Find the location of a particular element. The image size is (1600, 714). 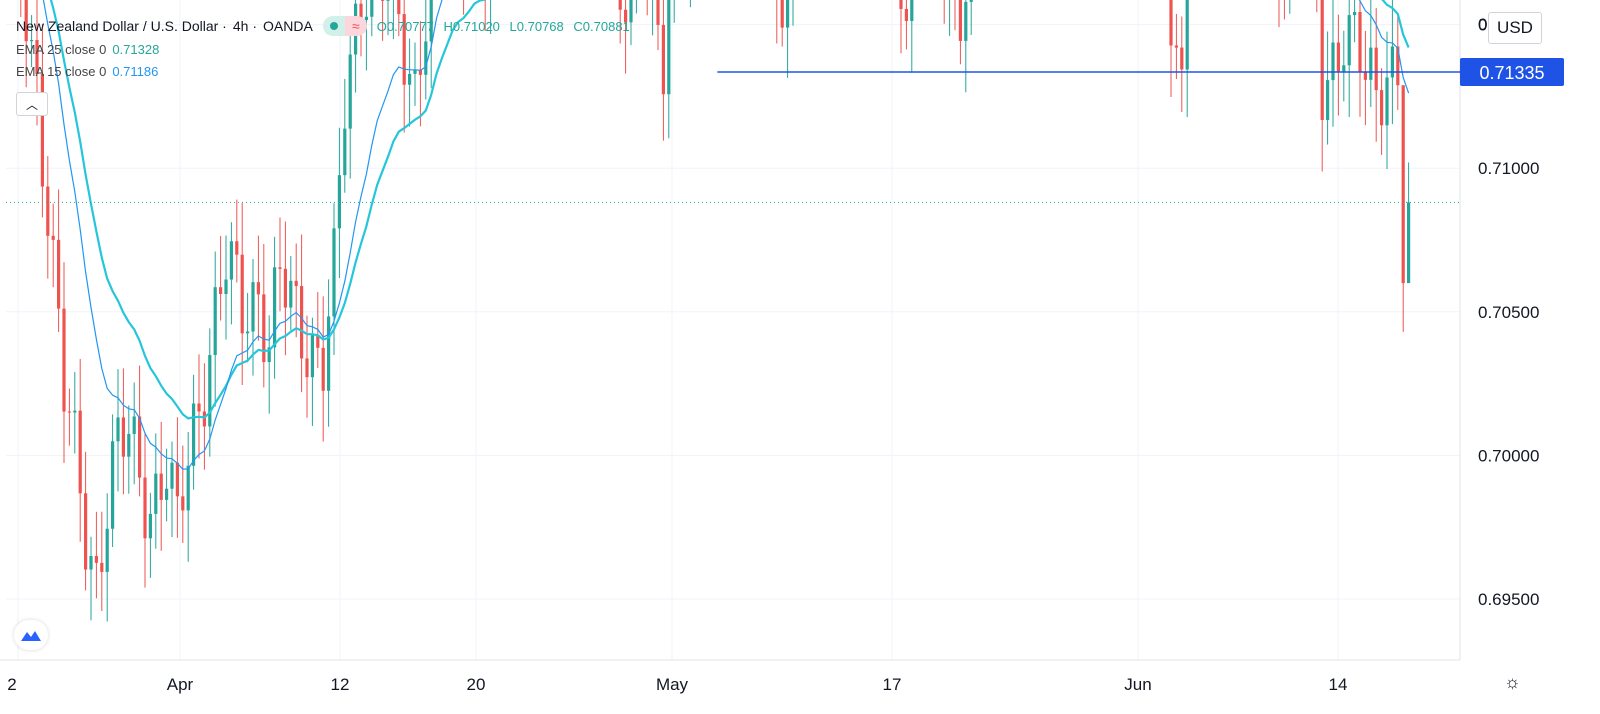

y-tick-label-partial: 0 is located at coordinates (1482, 24).